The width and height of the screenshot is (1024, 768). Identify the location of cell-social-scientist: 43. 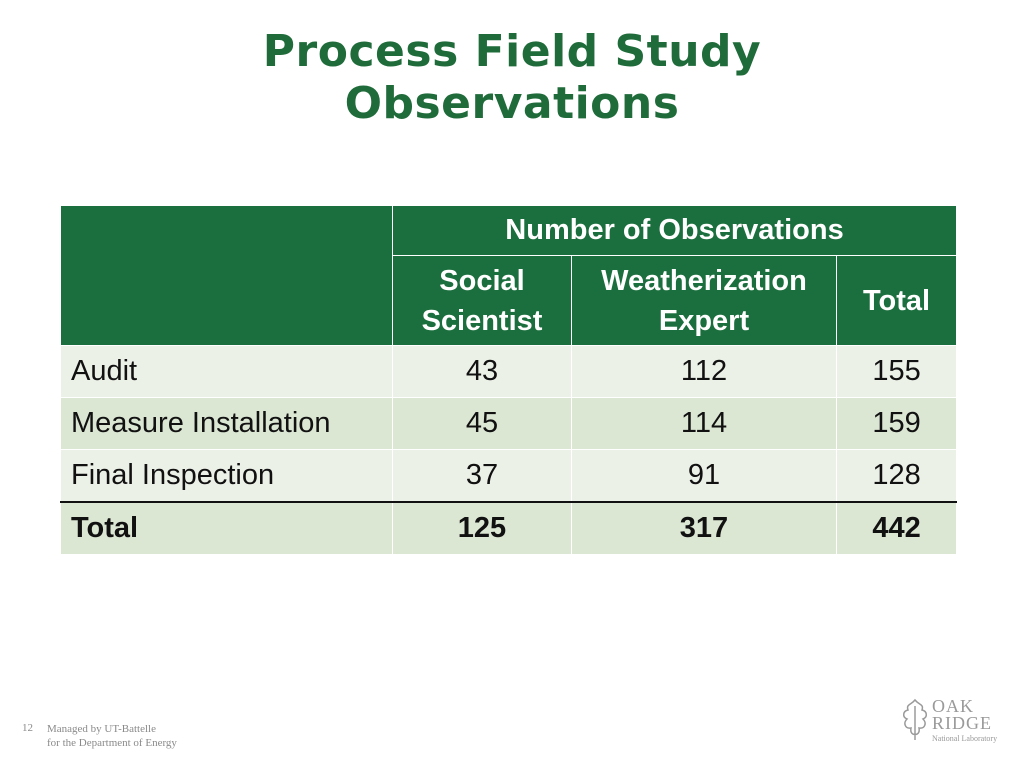
(482, 371).